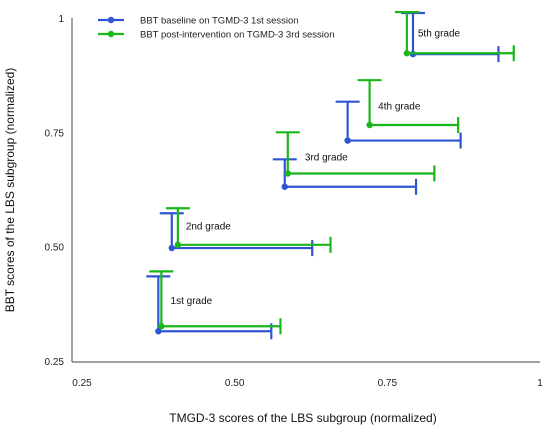 Image resolution: width=550 pixels, height=431 pixels. I want to click on x-tick-label: 0.50, so click(235, 383).